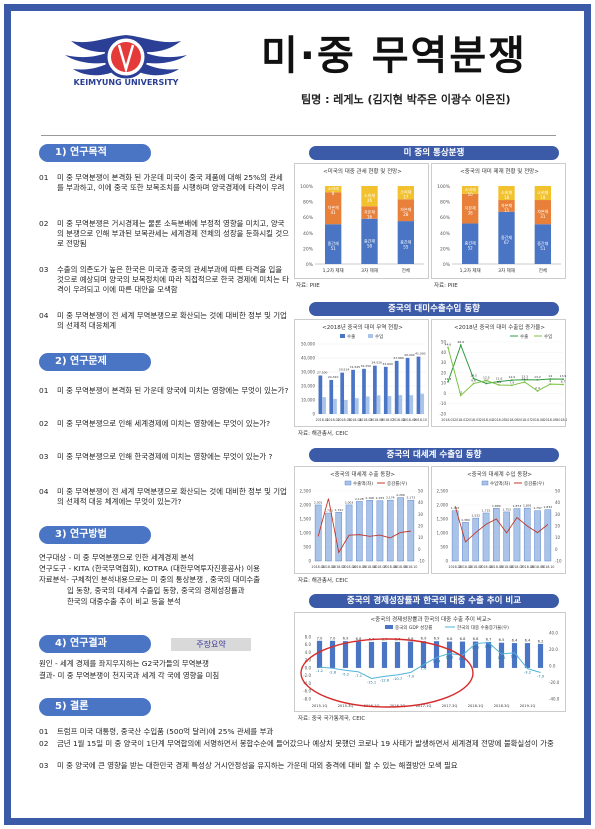  I want to click on tick-label: -20.0, so click(554, 682).